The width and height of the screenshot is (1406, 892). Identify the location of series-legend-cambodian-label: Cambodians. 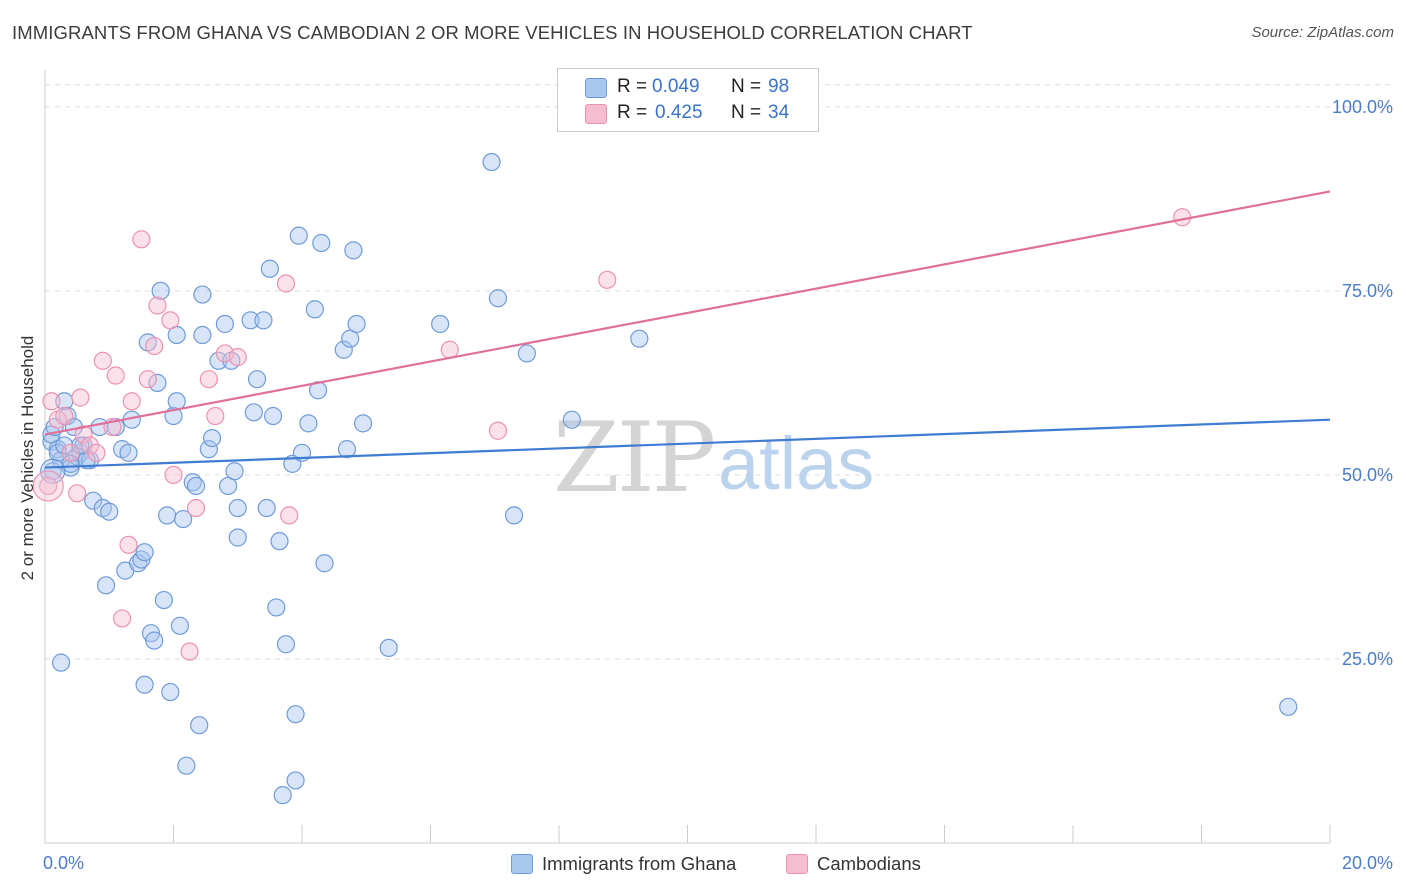
(869, 863).